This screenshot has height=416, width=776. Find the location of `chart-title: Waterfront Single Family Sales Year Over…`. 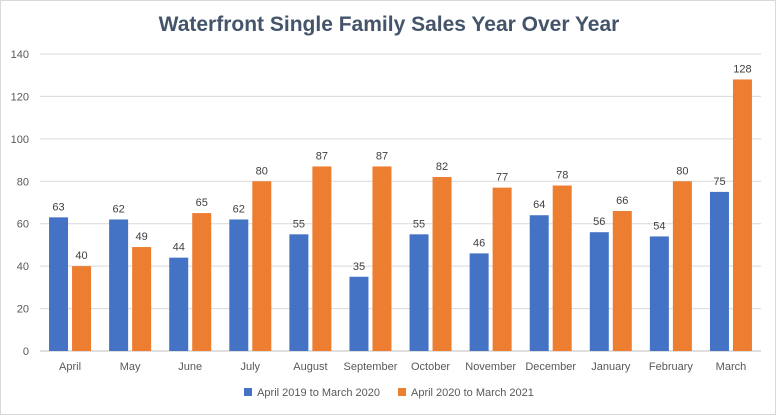

chart-title: Waterfront Single Family Sales Year Over… is located at coordinates (389, 24).